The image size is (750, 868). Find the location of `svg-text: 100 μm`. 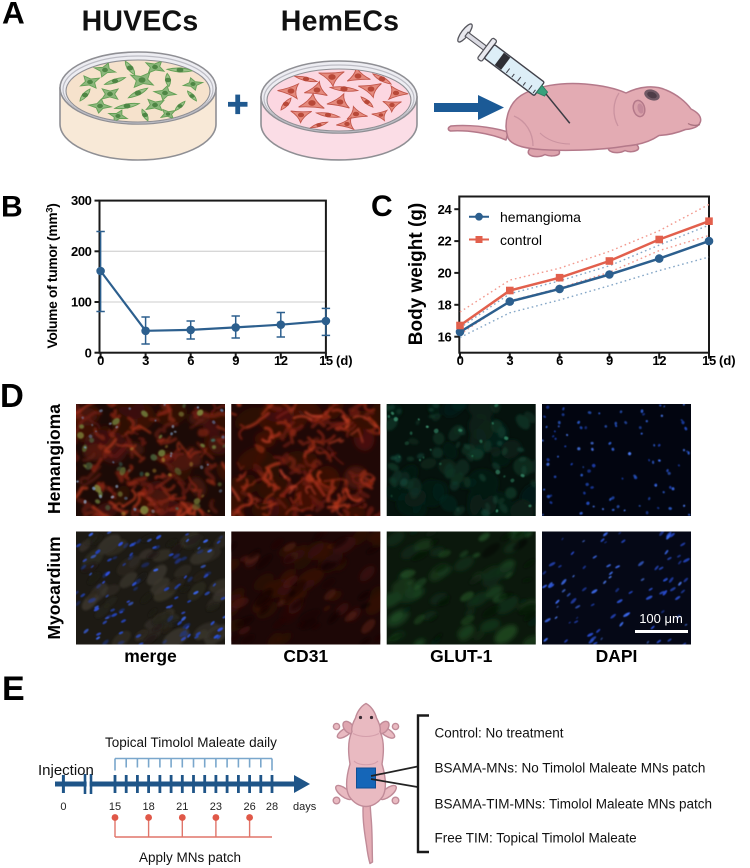

svg-text: 100 μm is located at coordinates (661, 618).